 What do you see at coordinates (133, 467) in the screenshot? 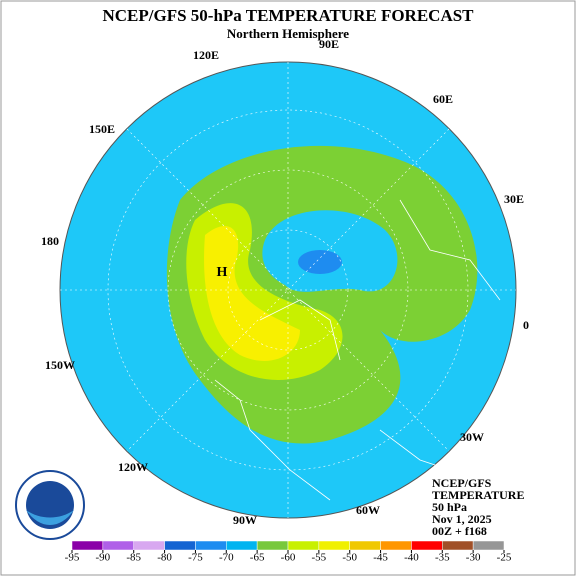
I see `longitude-label: 120W` at bounding box center [133, 467].